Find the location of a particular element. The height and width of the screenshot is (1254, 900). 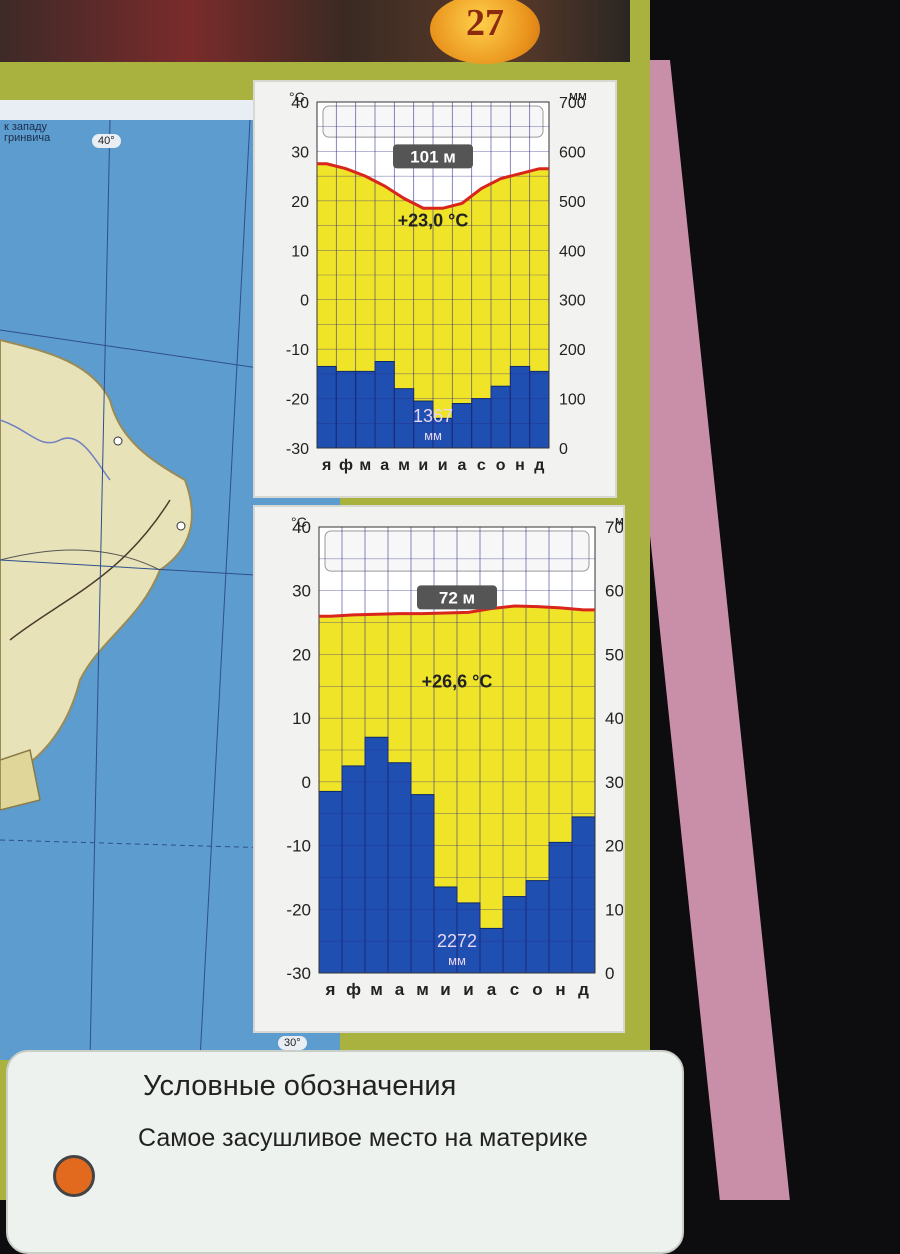

legend-marker-icon is located at coordinates (74, 1176).